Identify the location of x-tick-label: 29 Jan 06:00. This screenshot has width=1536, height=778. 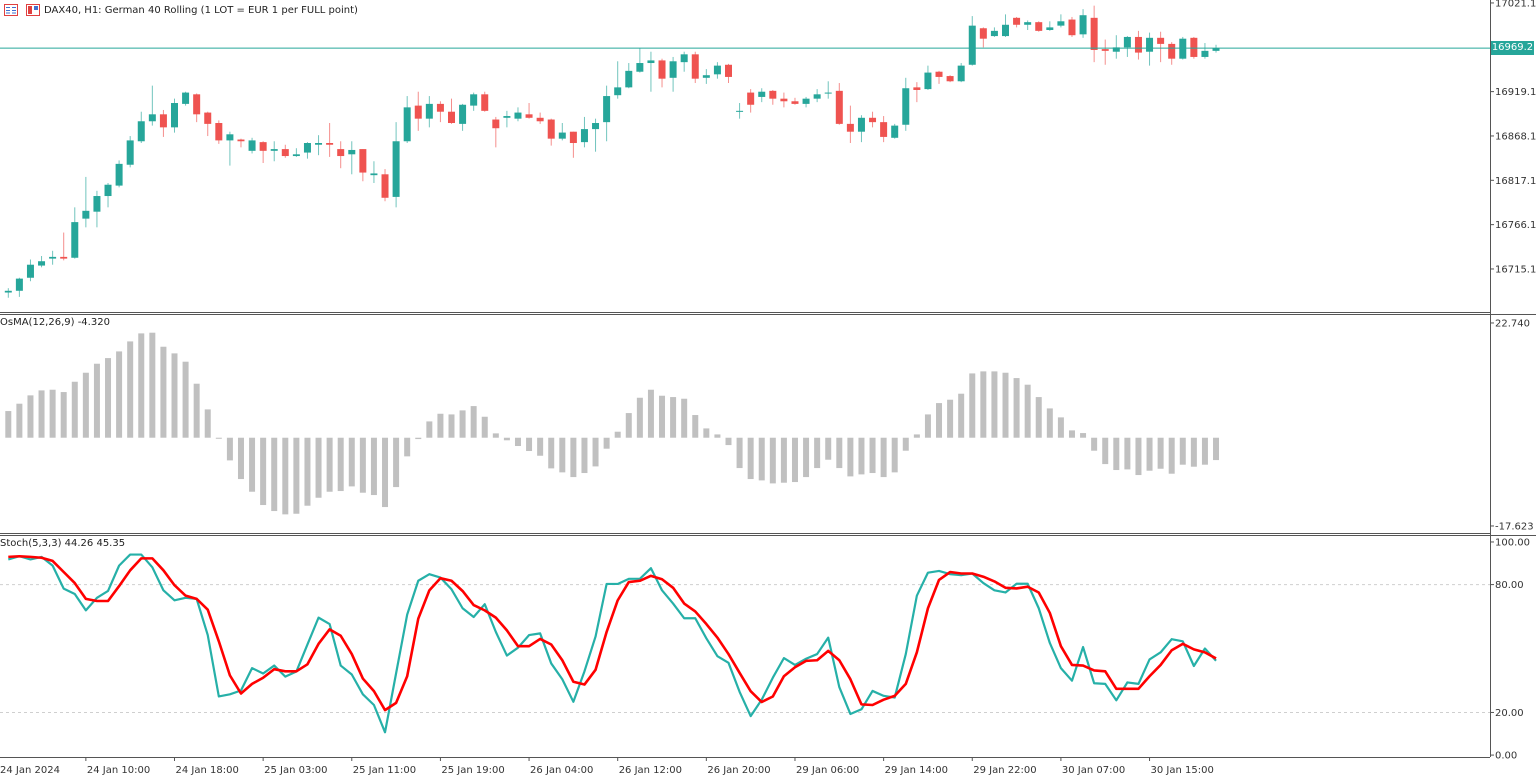
(827, 770).